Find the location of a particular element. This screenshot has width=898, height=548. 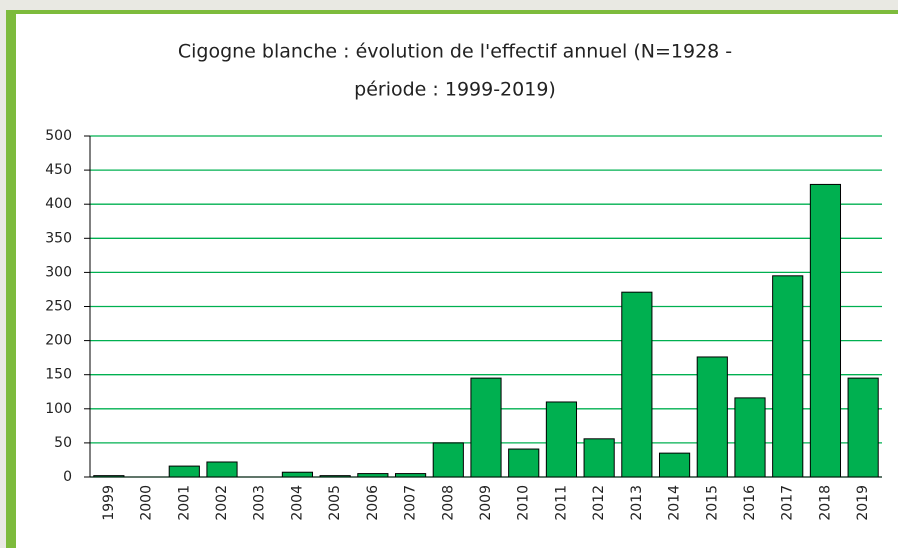

x-tick-label: 2012 is located at coordinates (599, 503).